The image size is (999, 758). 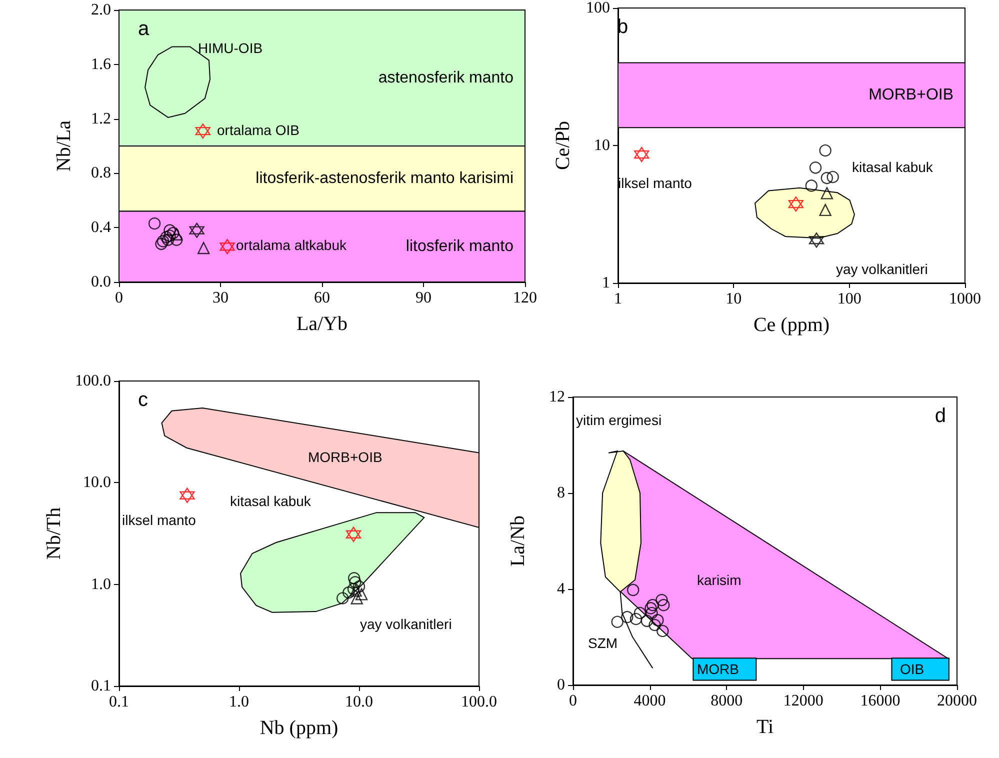 I want to click on x-tick-label: 12000, so click(x=803, y=701).